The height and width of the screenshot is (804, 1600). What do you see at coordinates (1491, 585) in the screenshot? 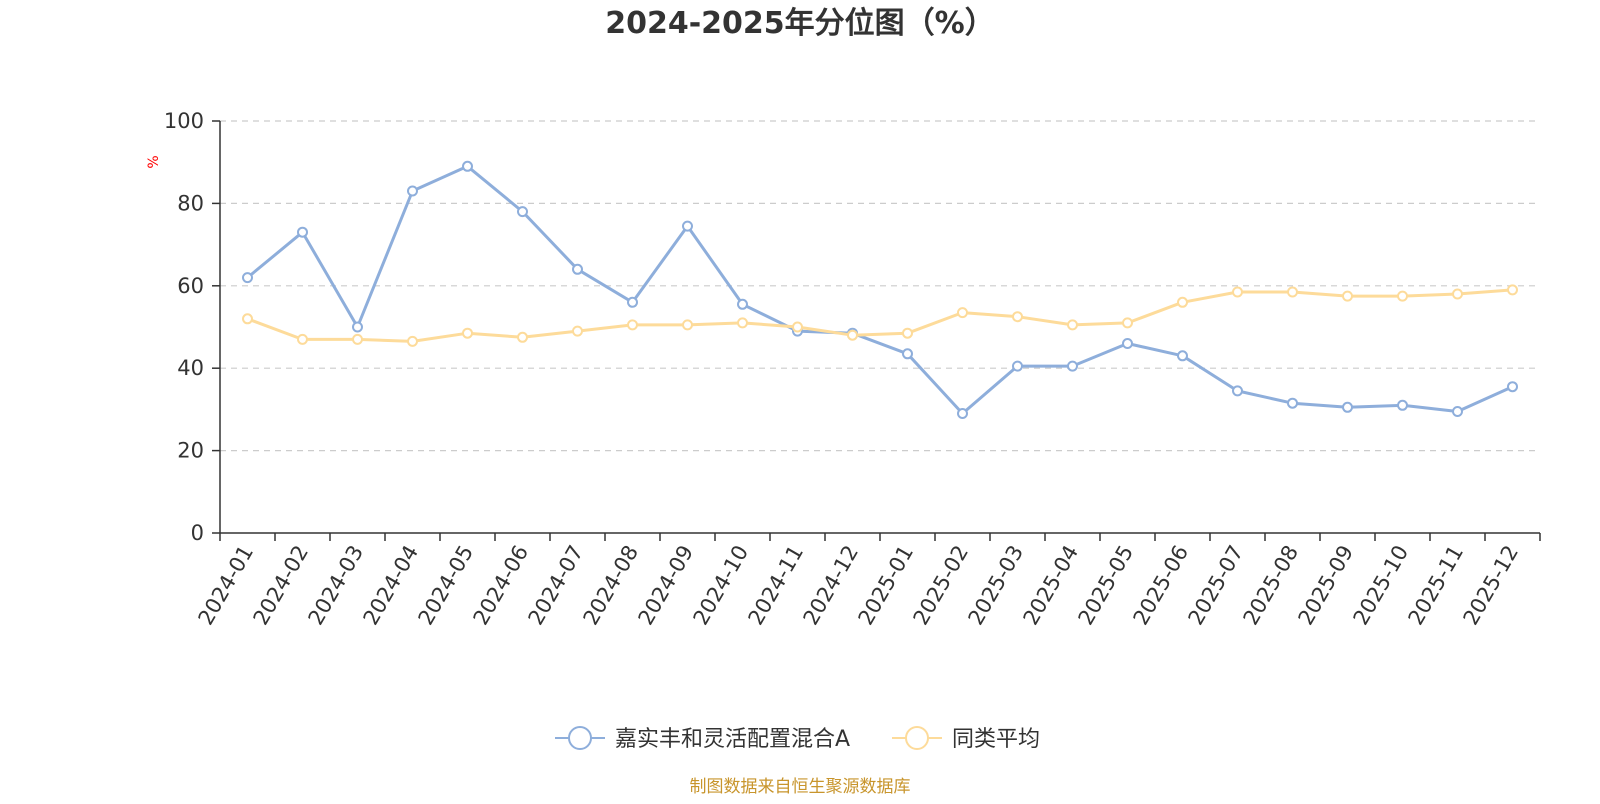
I see `x-tick-label: 2025-12` at bounding box center [1491, 585].